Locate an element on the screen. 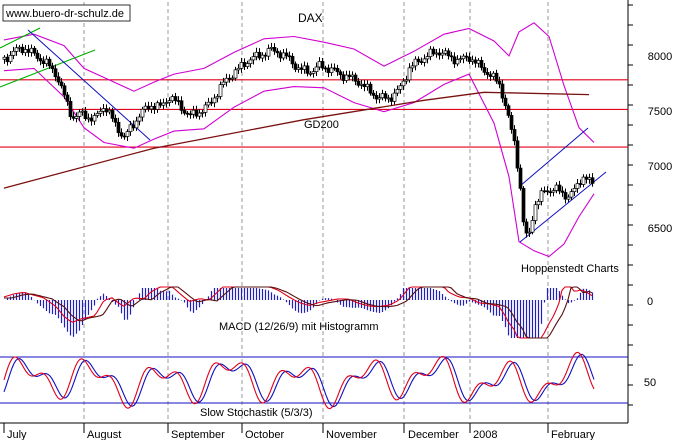 Image resolution: width=676 pixels, height=445 pixels. y-tick-label-7500: 7500 is located at coordinates (660, 112).